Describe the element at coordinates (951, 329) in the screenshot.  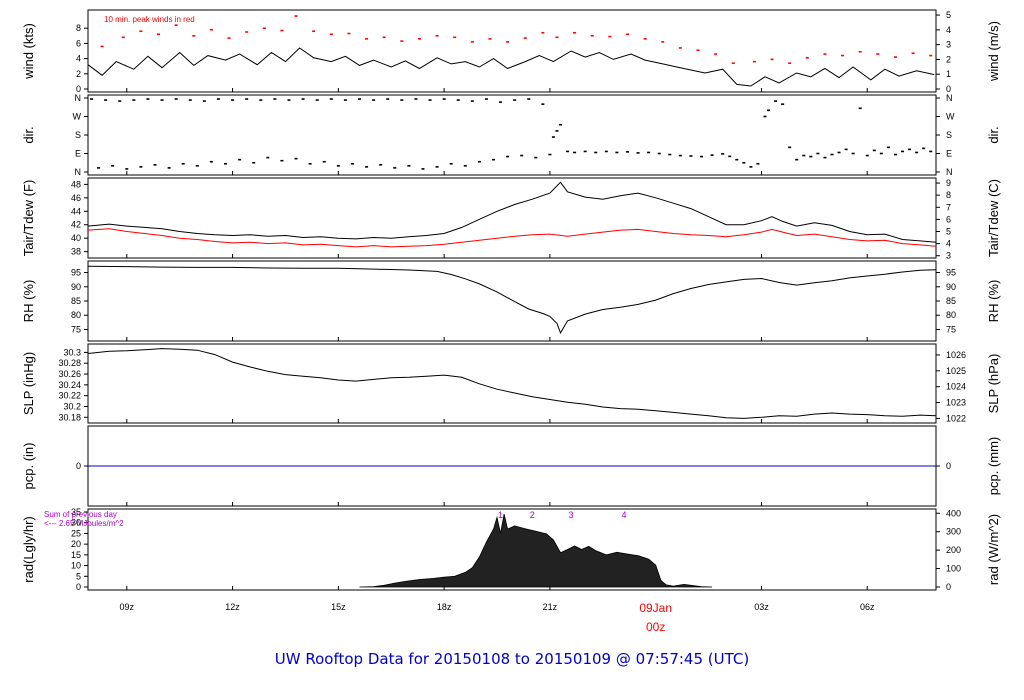
I see `ytick-label-right-rh: 75` at that location.